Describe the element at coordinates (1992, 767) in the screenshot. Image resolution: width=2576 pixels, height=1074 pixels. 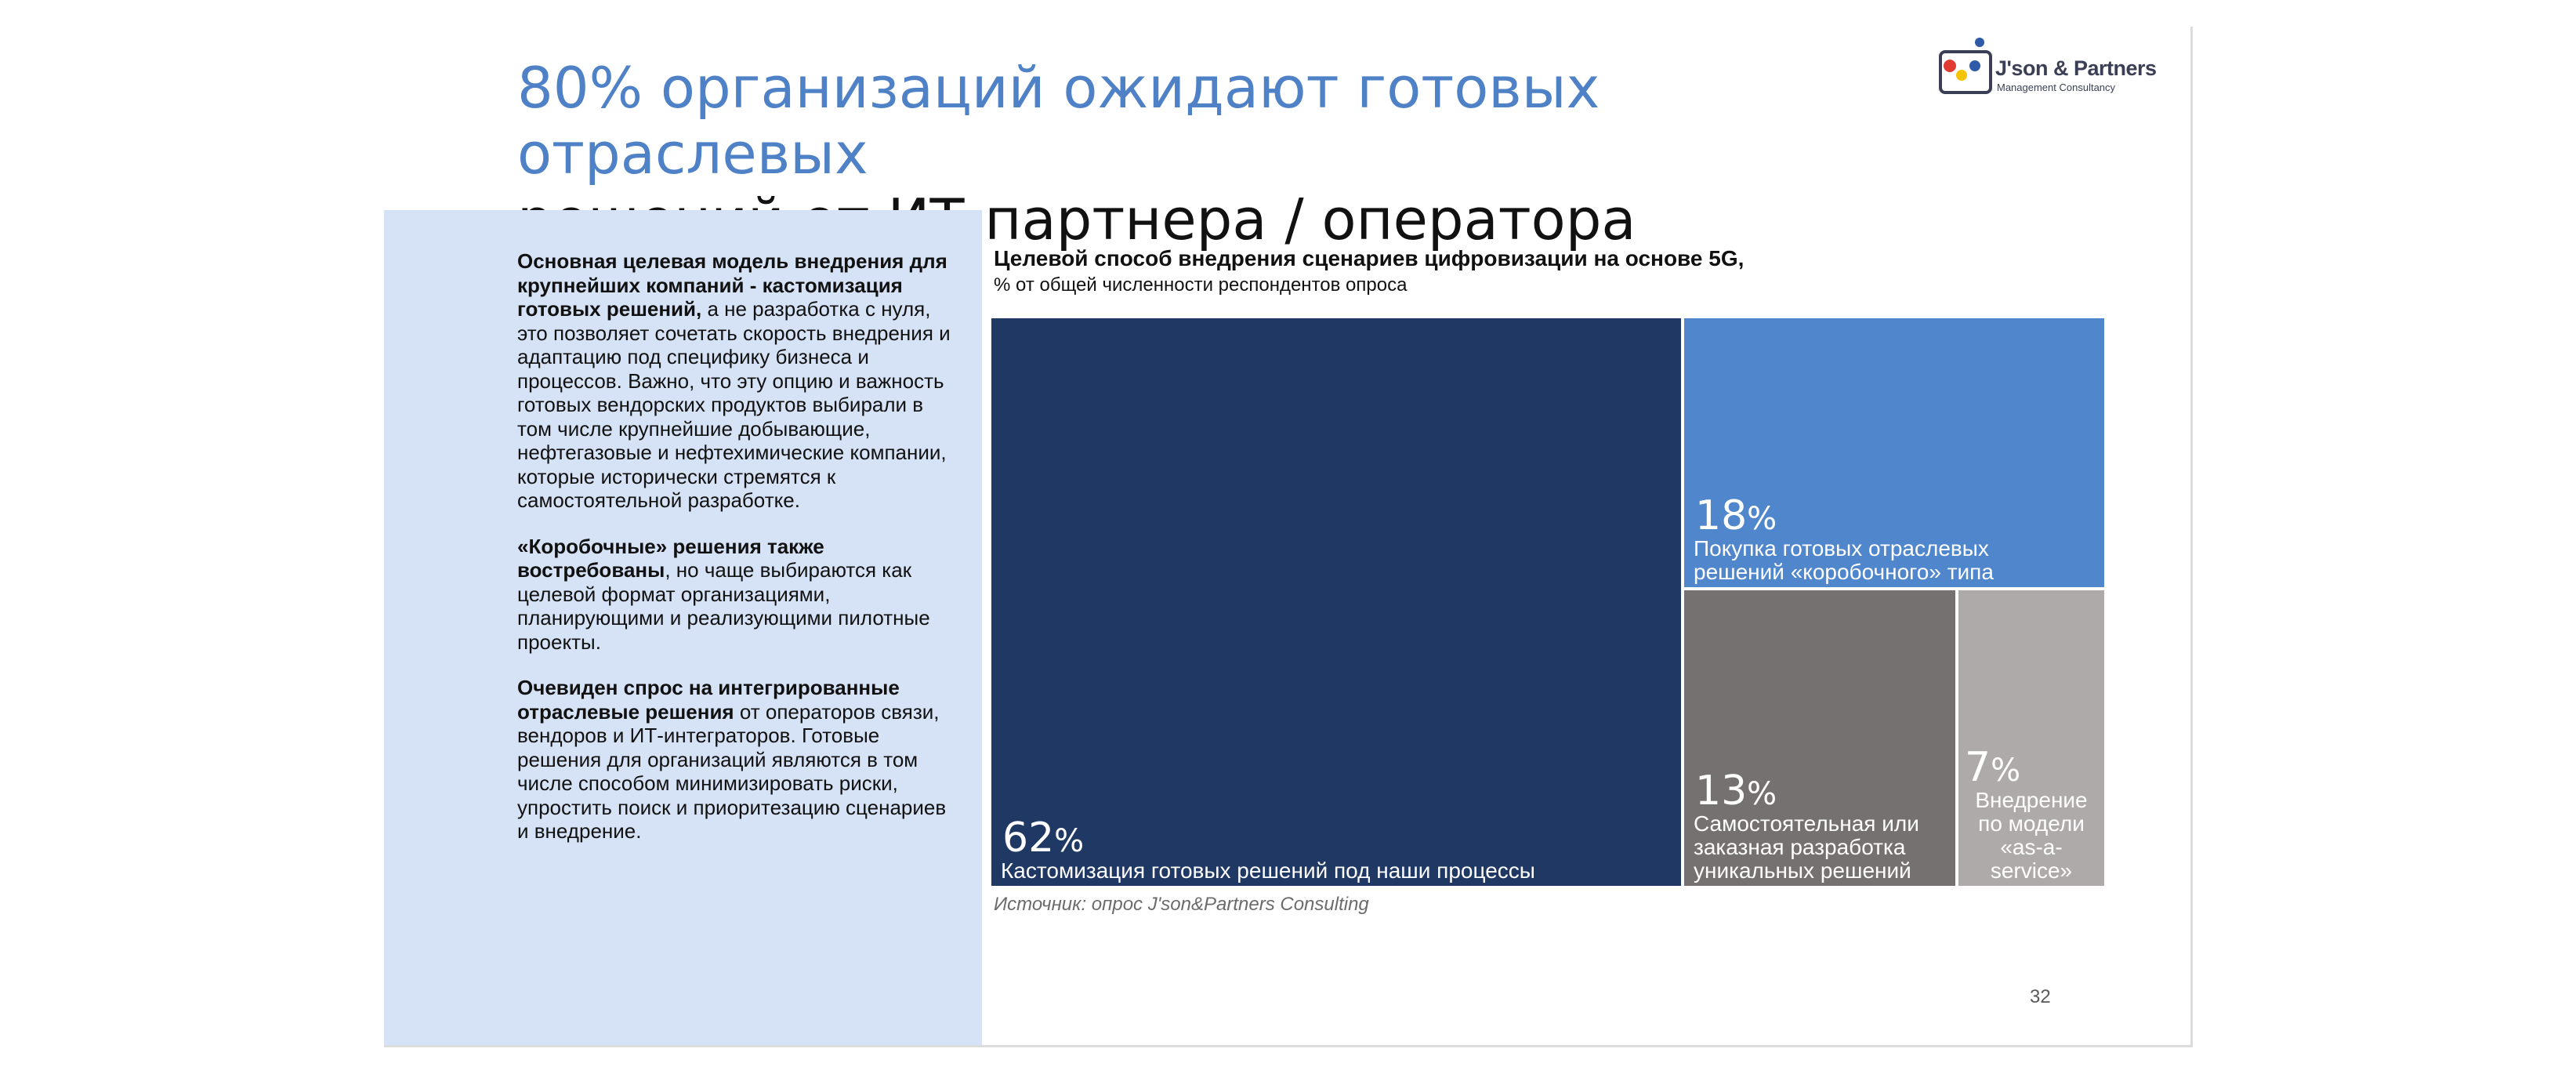
I see `tile-as-a-service-value: 7%` at that location.